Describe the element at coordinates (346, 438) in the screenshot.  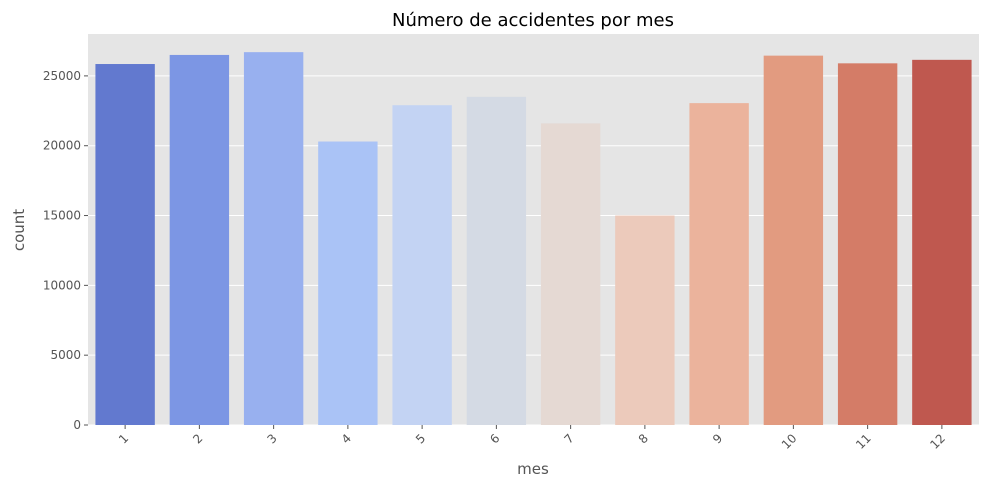
I see `x-tick-label: 4` at that location.